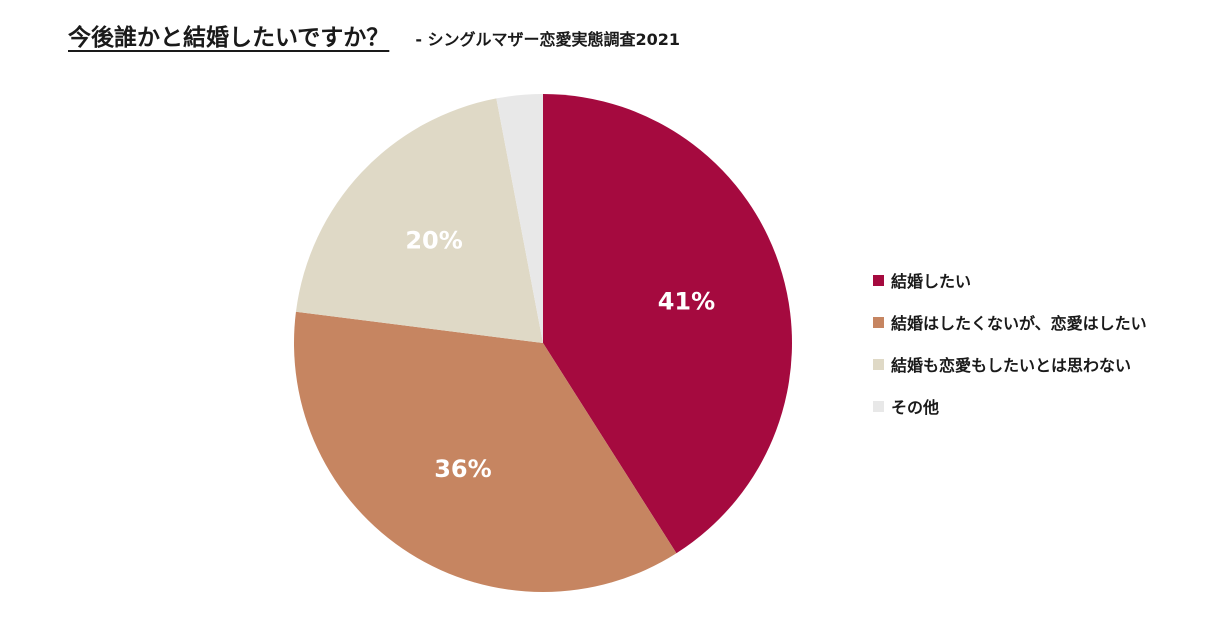 The width and height of the screenshot is (1226, 618). I want to click on slice-data-label: 36%, so click(462, 469).